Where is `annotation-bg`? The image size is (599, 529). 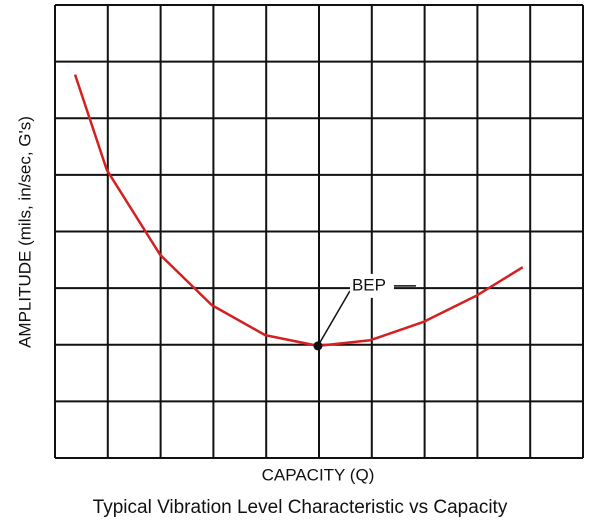
annotation-bg is located at coordinates (371, 285).